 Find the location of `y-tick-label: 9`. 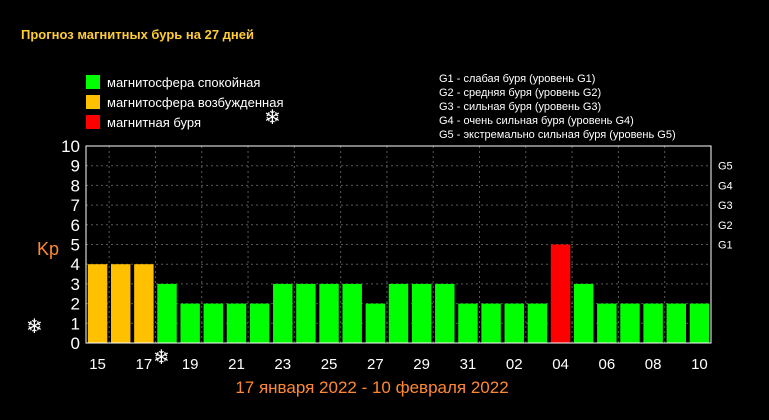

y-tick-label: 9 is located at coordinates (75, 166).